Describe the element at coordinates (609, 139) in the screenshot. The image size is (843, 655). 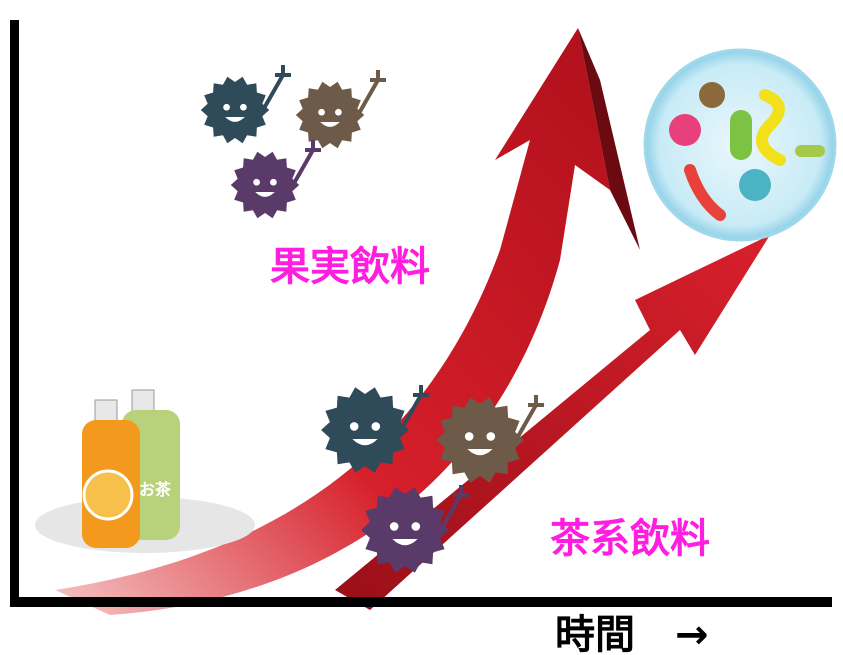
I see `arrow-shadow` at that location.